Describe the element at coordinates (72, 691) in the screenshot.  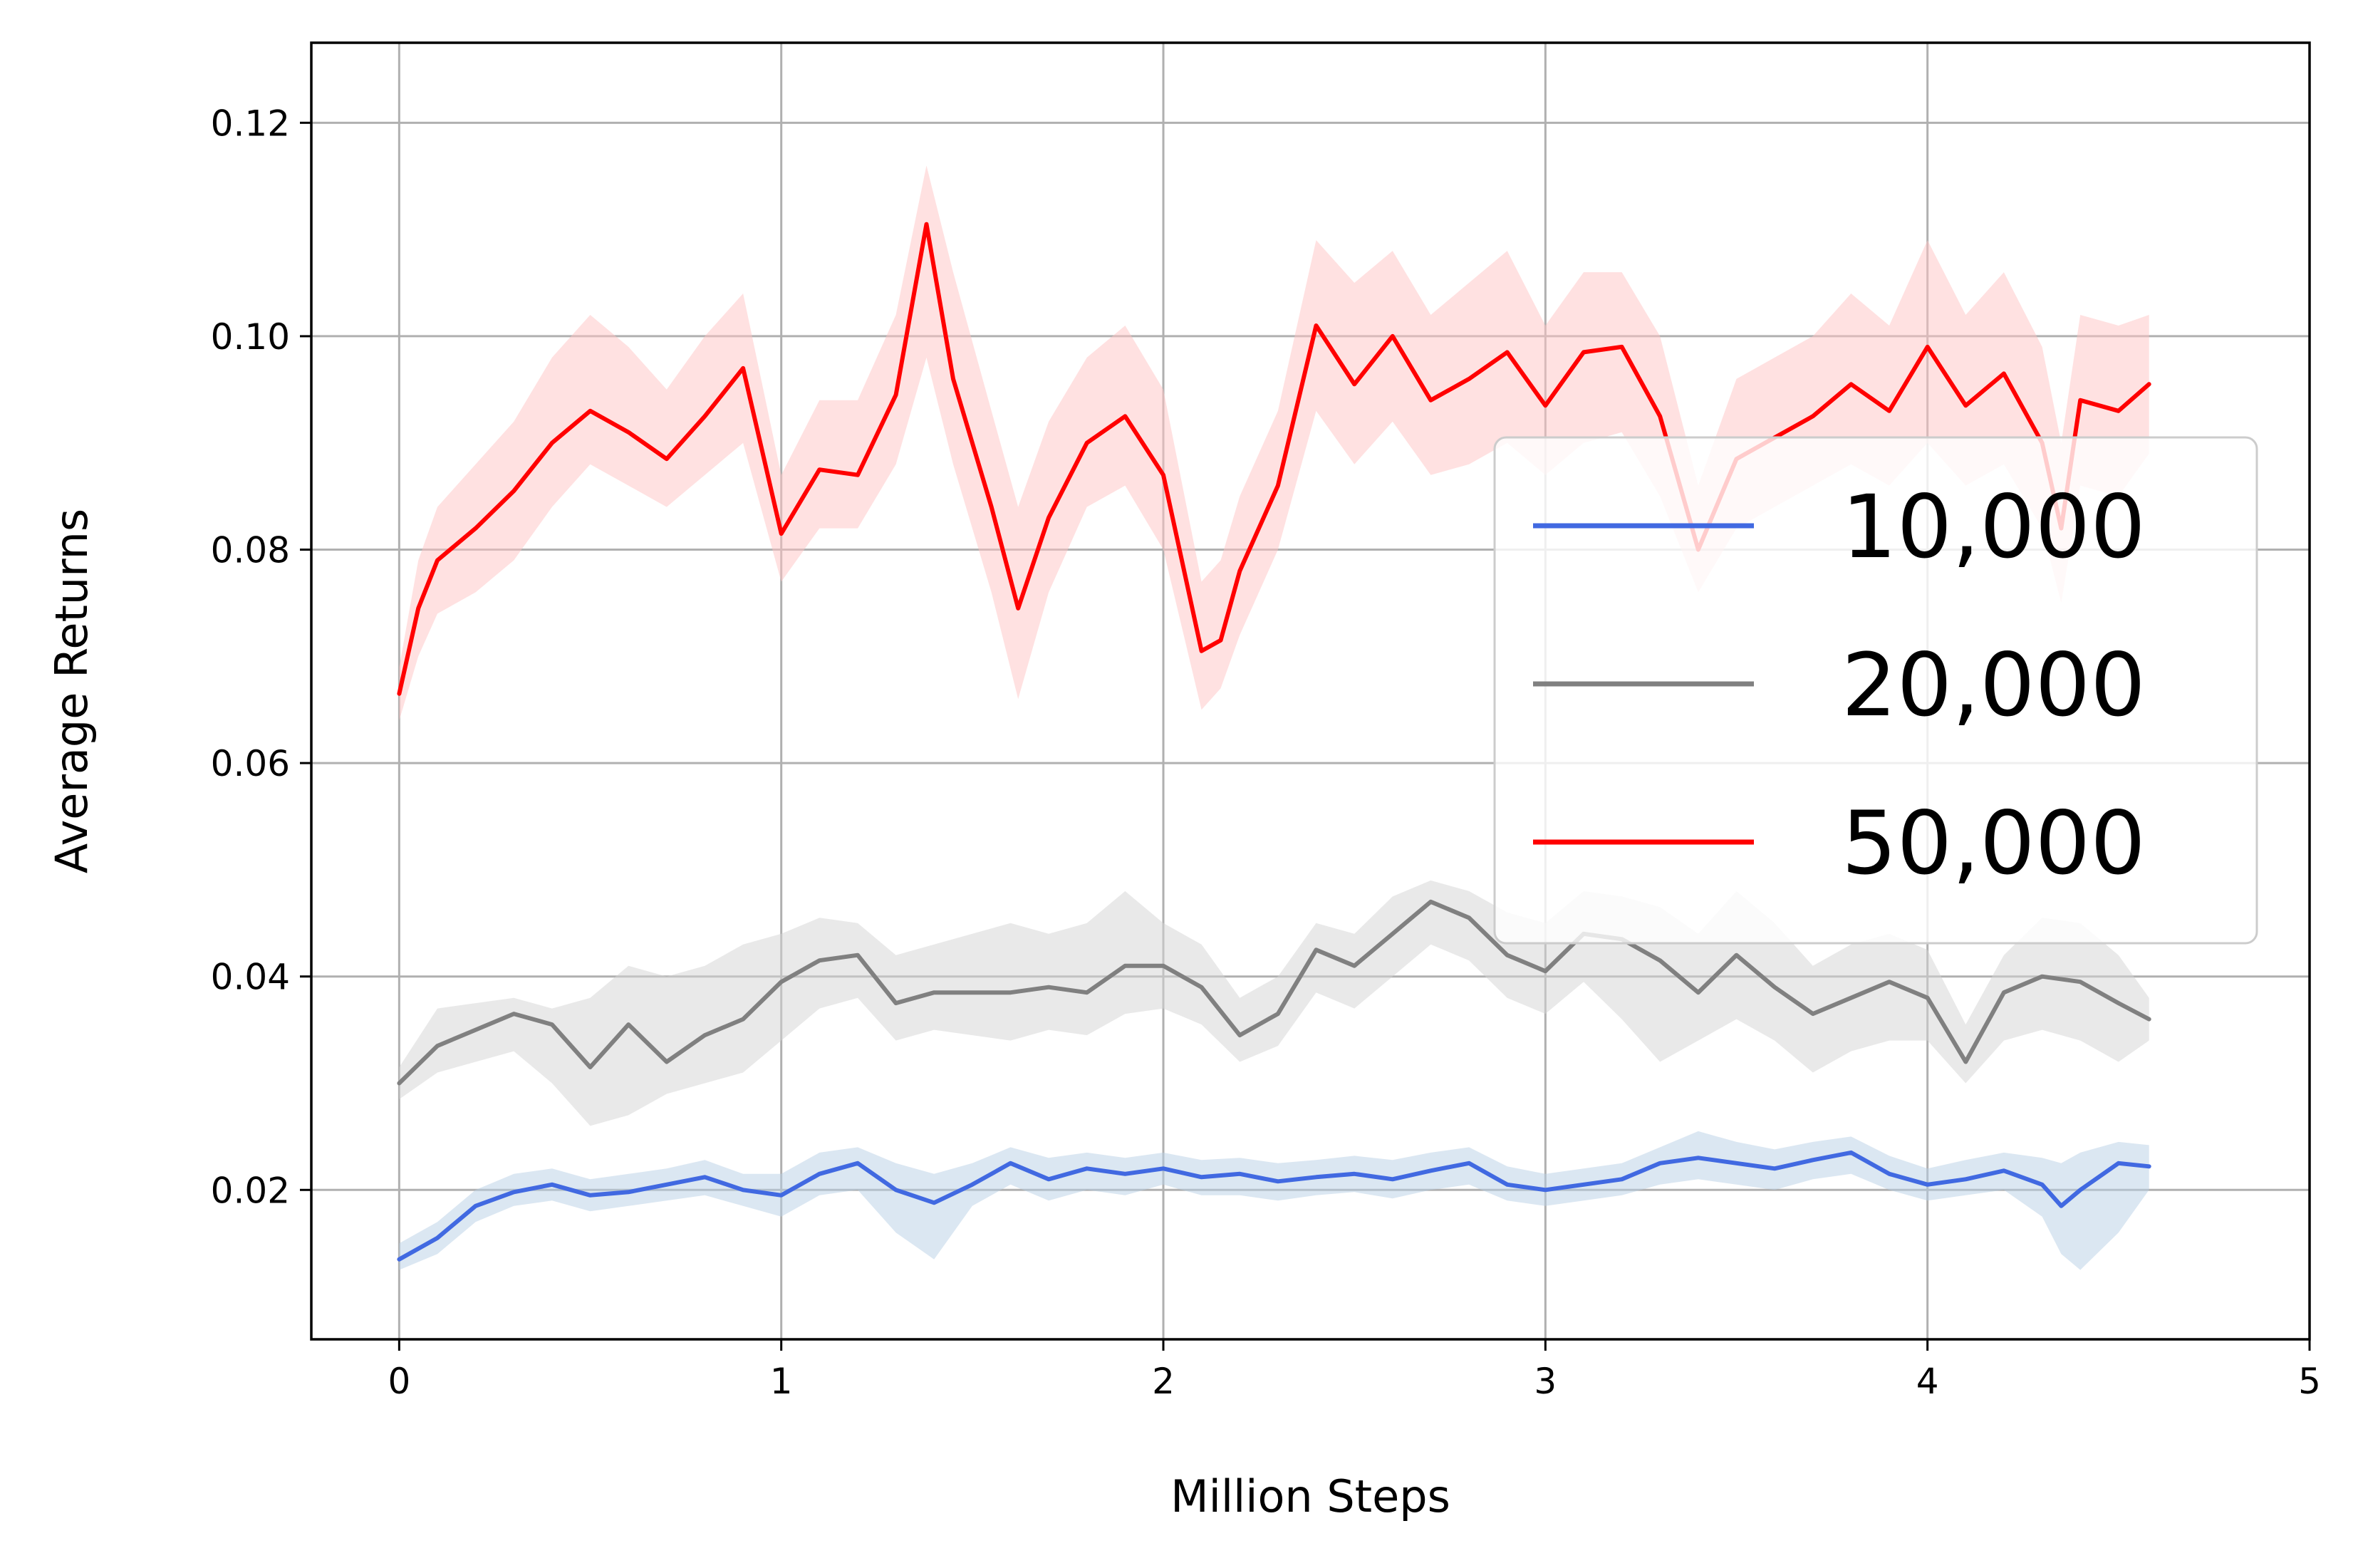
I see `y-axis-title: Average Returns` at that location.